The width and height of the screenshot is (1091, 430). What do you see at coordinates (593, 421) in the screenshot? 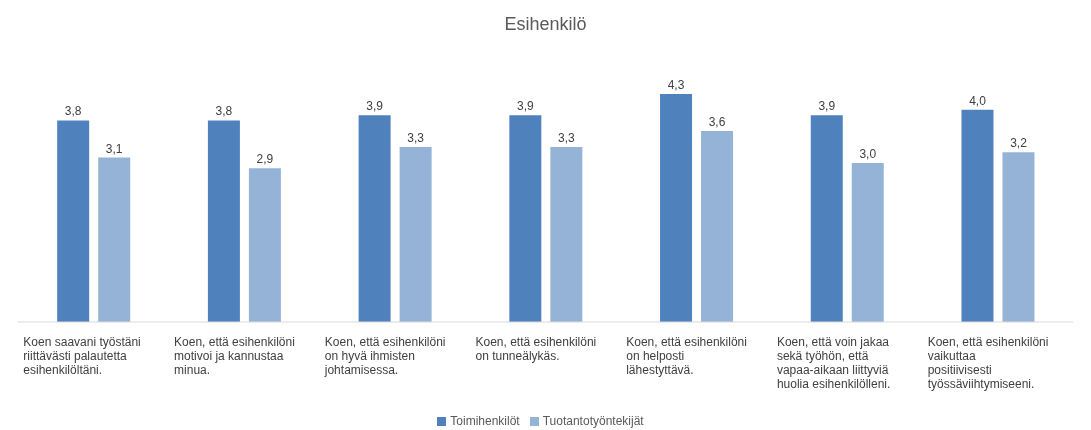
I see `legend-label: Tuotantotyöntekijät` at bounding box center [593, 421].